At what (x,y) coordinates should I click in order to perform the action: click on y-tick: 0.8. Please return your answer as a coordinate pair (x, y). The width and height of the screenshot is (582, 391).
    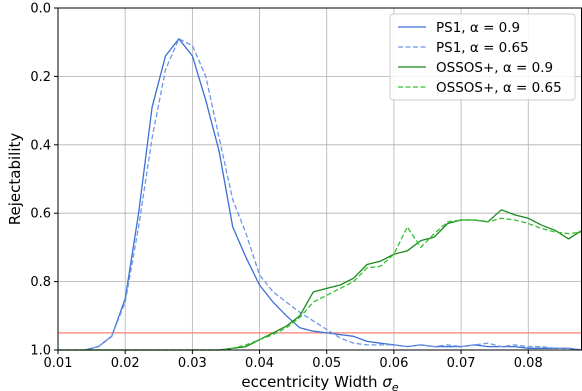
    Looking at the image, I should click on (44, 282).